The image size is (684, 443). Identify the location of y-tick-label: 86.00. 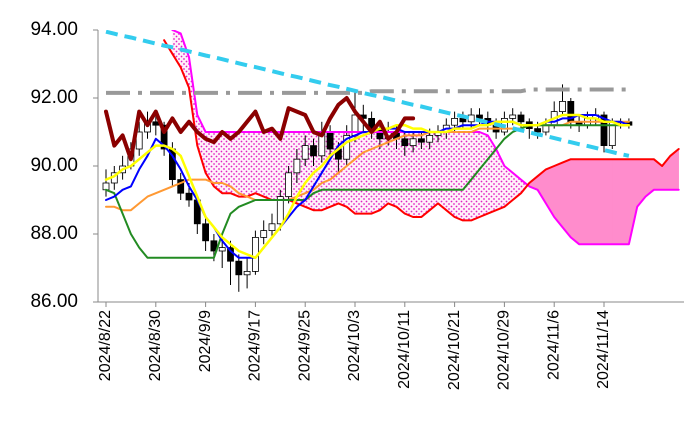
(54, 301).